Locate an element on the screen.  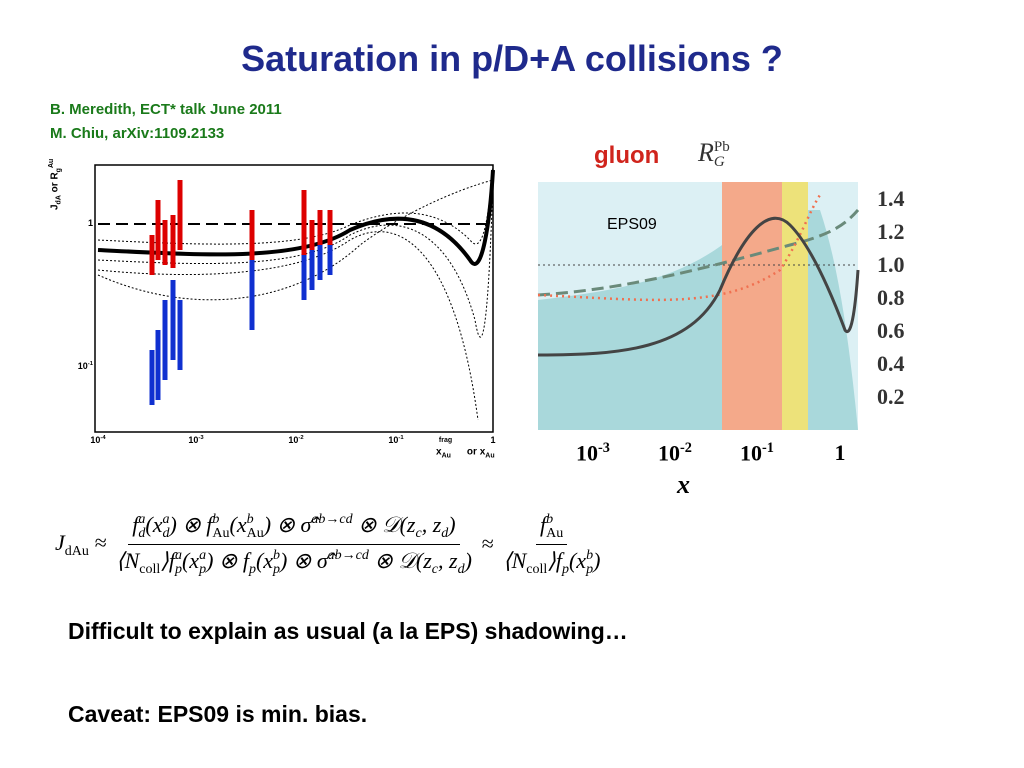
approx: ≈ is located at coordinates (487, 544).